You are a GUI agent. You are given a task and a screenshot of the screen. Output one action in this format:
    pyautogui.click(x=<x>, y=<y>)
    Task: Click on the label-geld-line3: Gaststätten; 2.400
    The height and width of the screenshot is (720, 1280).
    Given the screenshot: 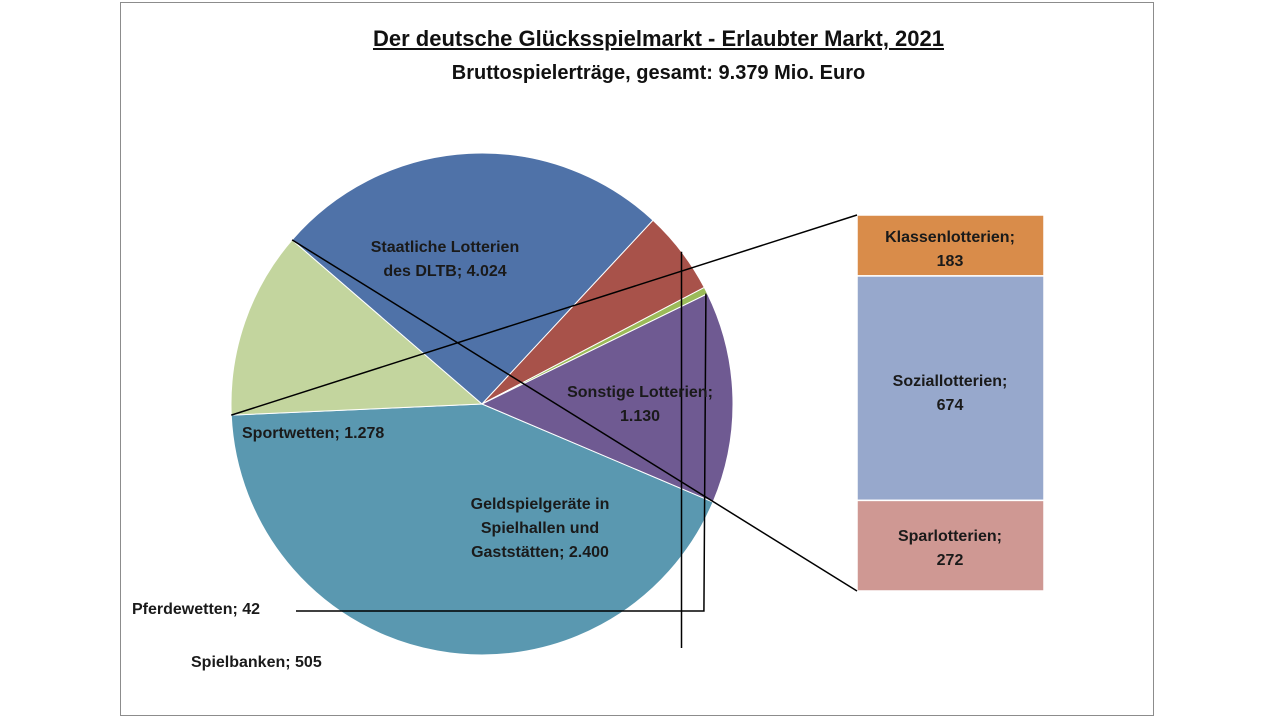 What is the action you would take?
    pyautogui.click(x=540, y=552)
    